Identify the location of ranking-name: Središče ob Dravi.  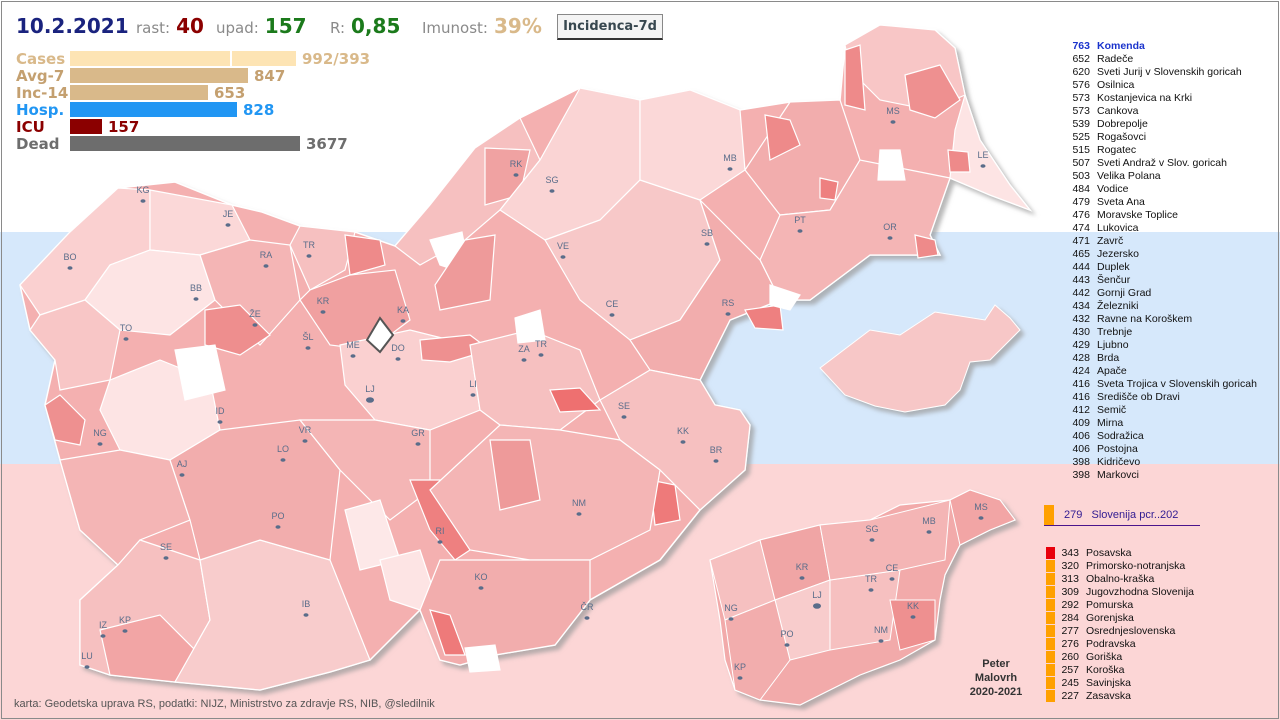
(1138, 397).